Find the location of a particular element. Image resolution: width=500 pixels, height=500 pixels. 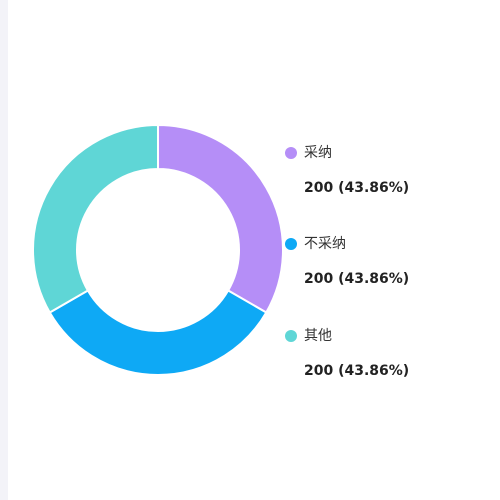

legend-label: 其他 is located at coordinates (318, 336).